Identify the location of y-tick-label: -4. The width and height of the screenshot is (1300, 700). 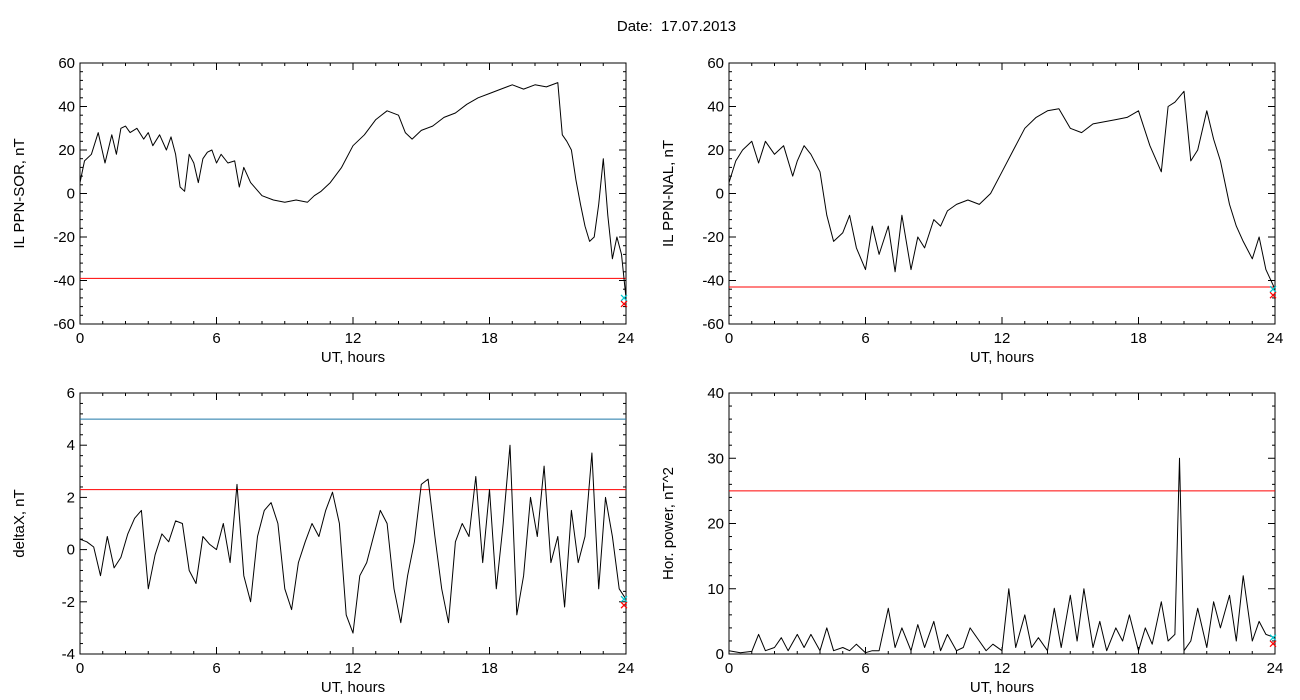
(68, 654).